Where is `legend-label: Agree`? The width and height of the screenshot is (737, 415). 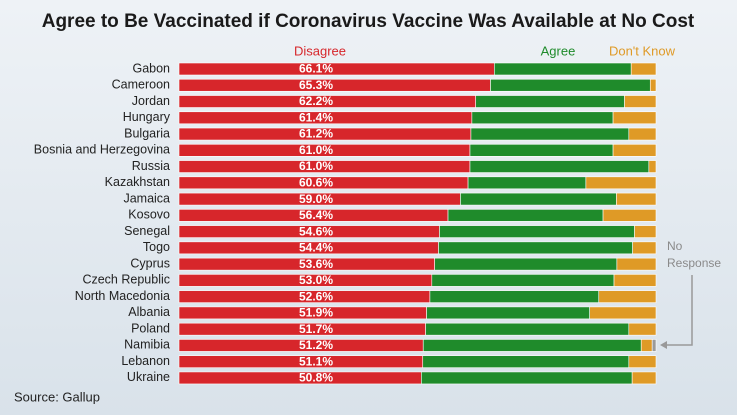
legend-label: Agree is located at coordinates (558, 50).